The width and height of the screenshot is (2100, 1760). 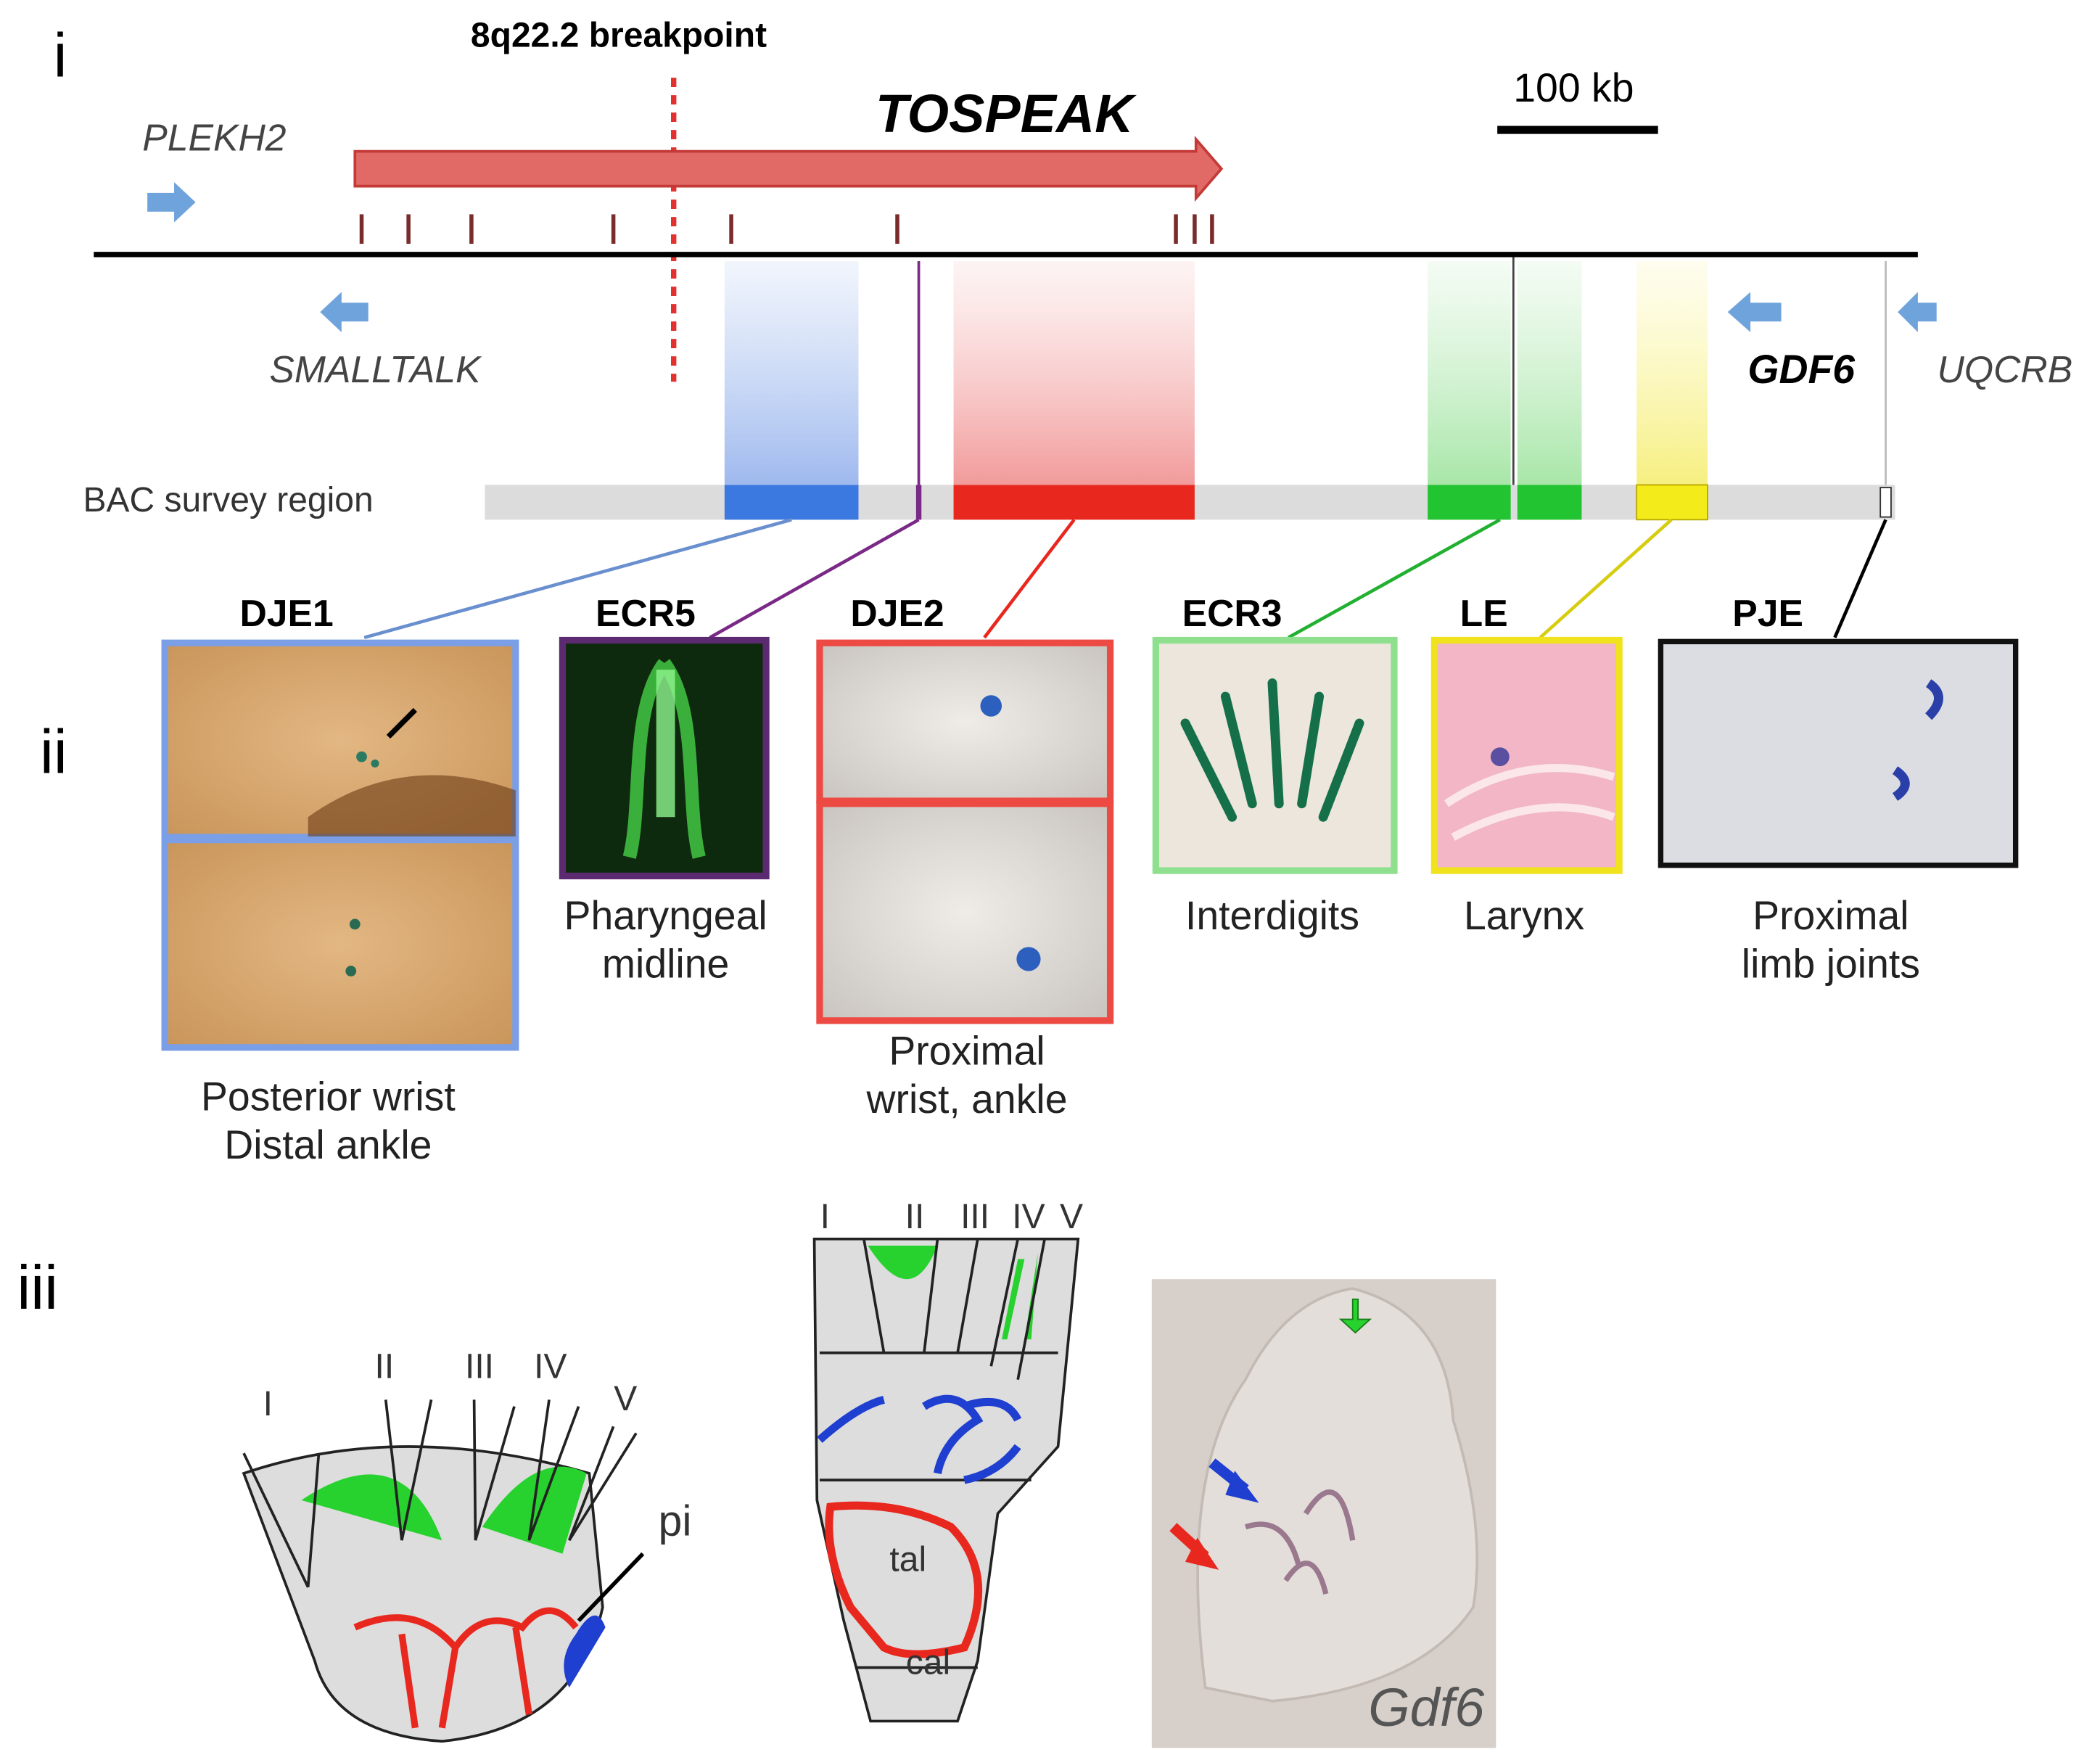 I want to click on element-name: PJE, so click(x=1767, y=613).